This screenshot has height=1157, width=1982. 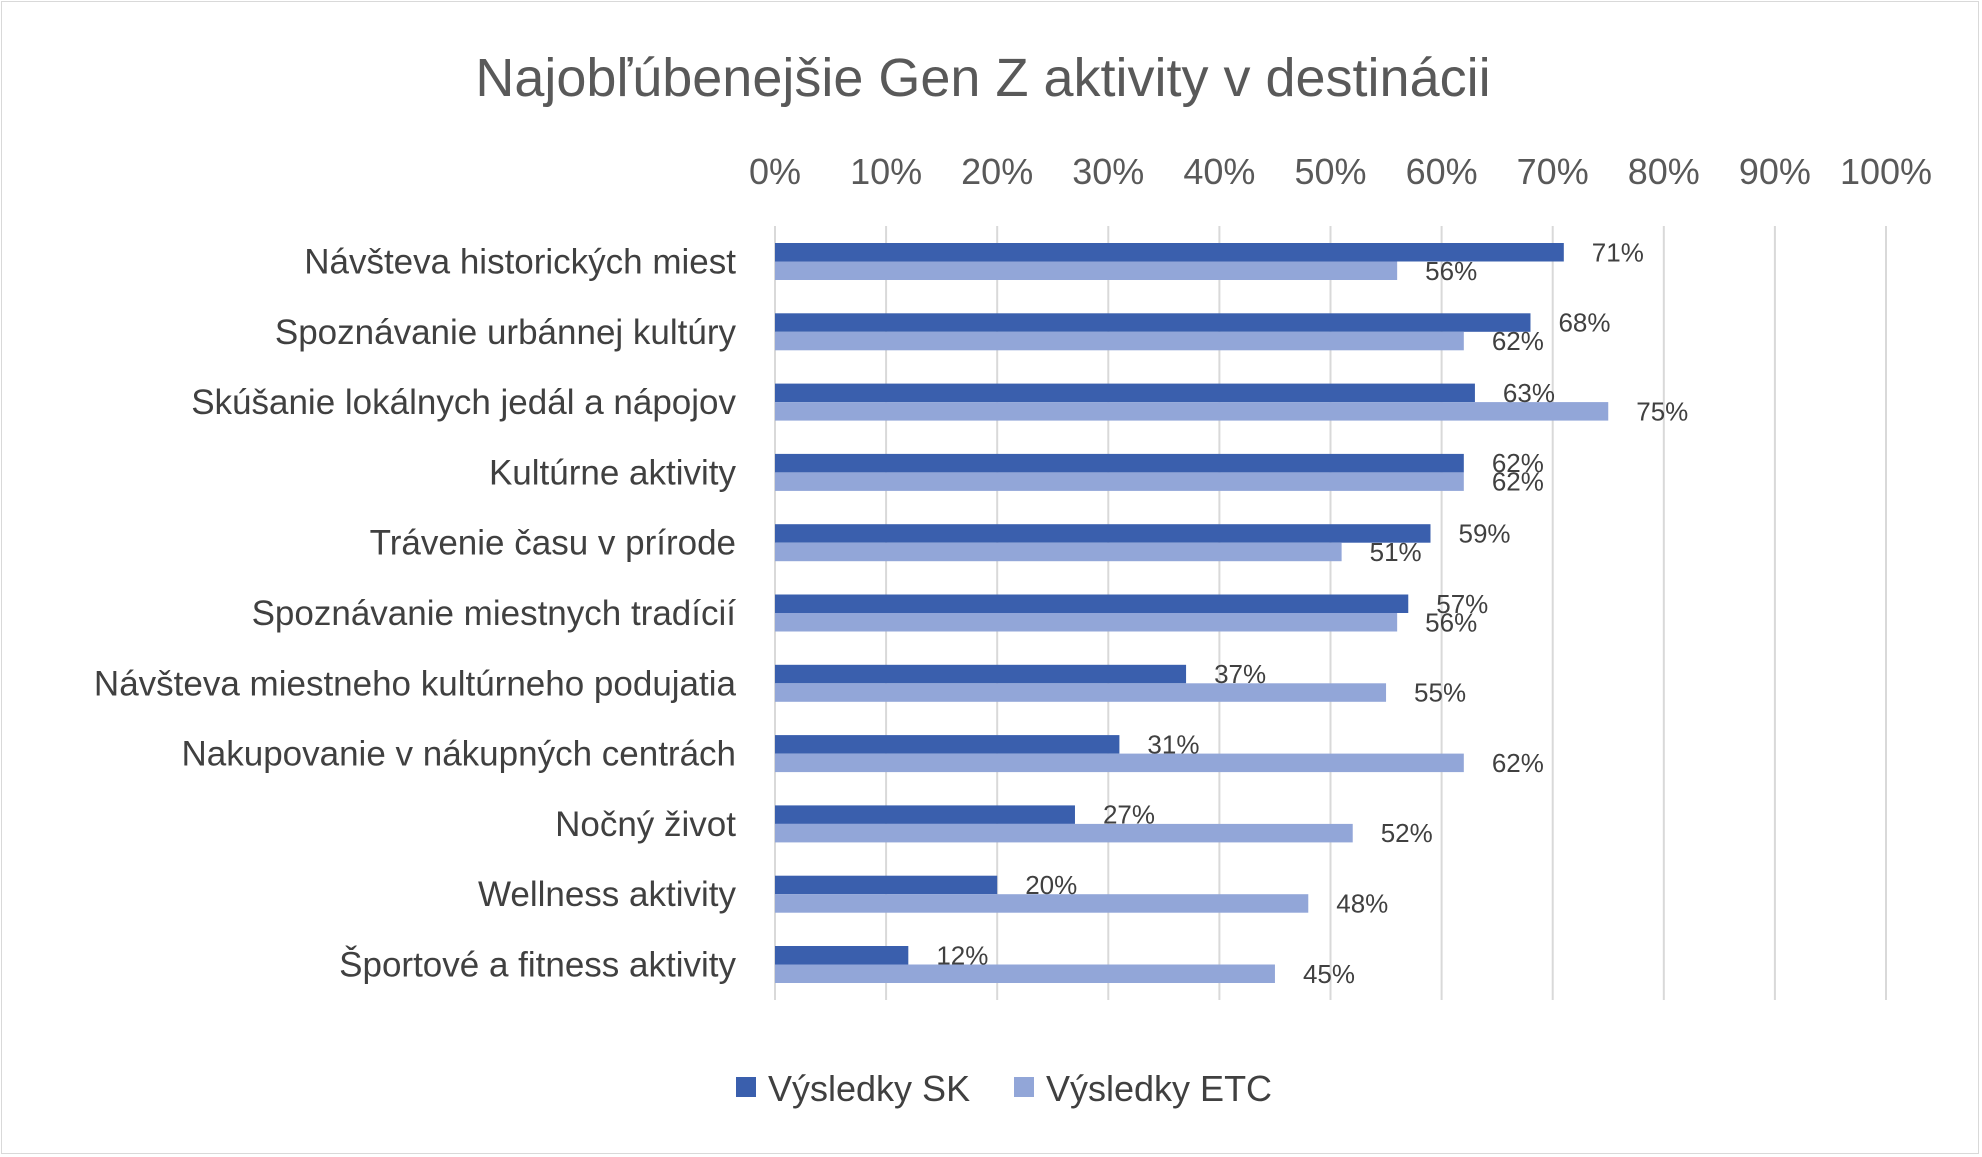 I want to click on data-label-etc: 52%, so click(x=1407, y=833).